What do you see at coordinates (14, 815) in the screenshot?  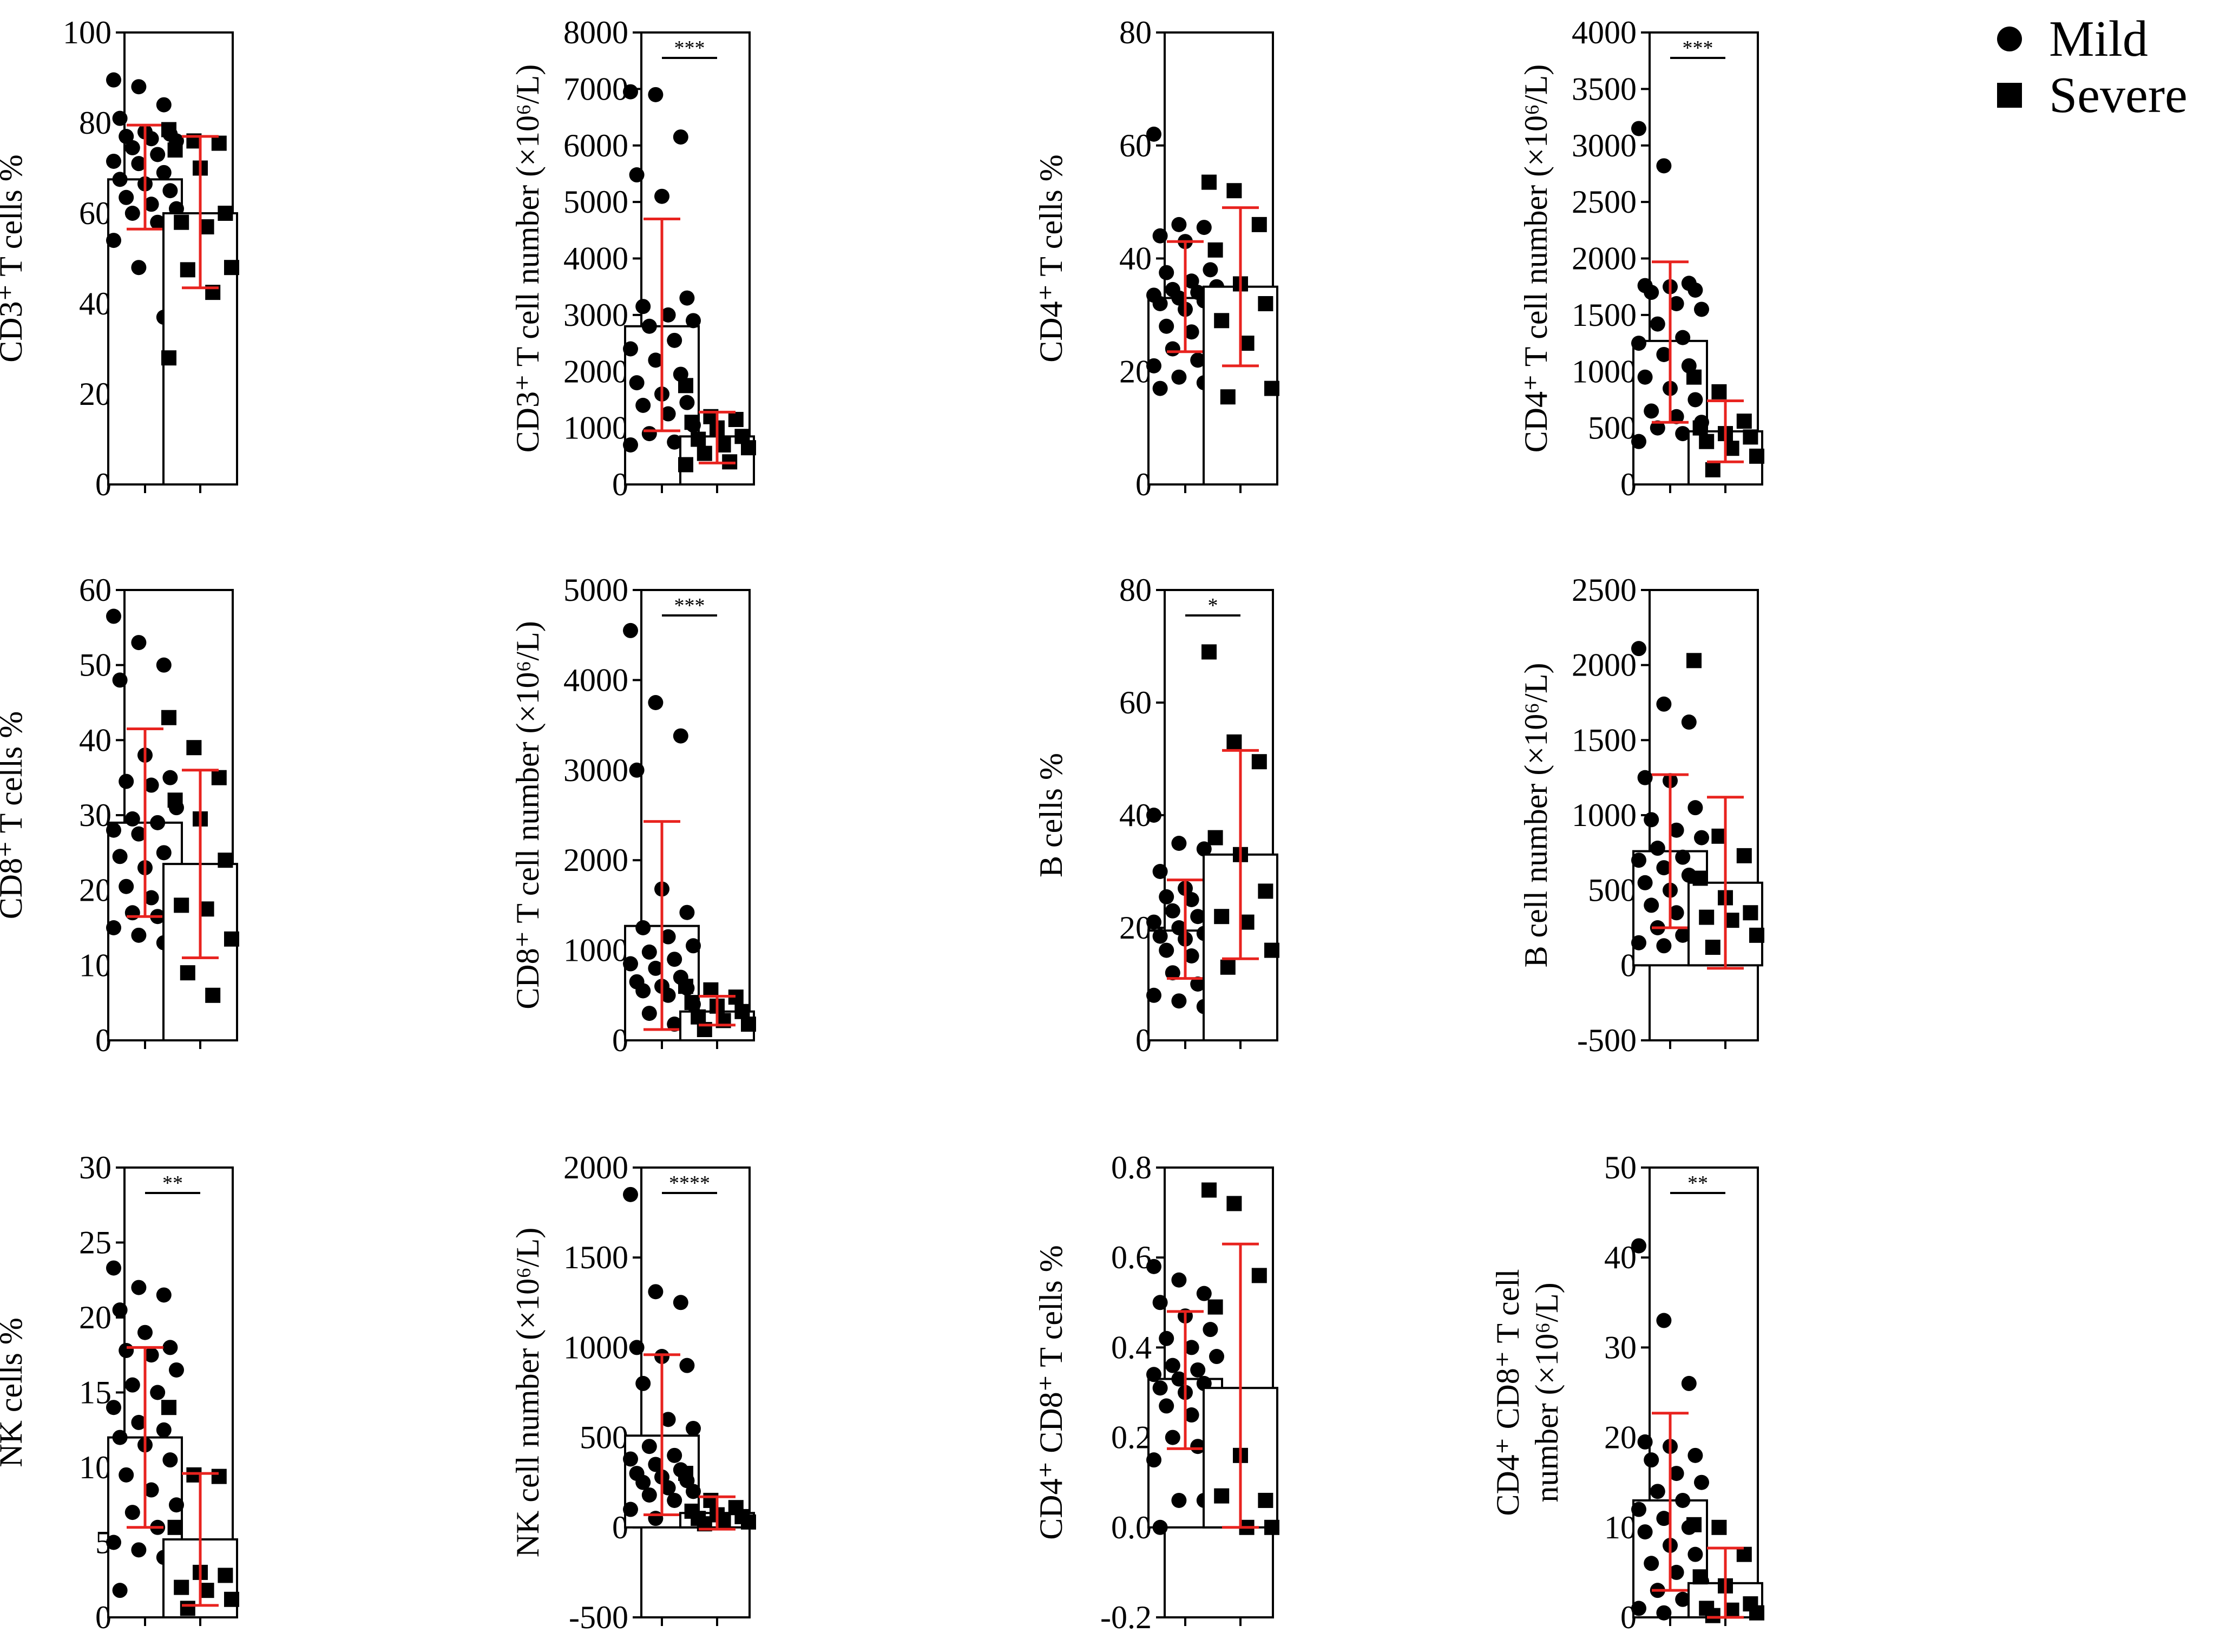 I see `y-axis-label: CD8⁺ T cells %` at bounding box center [14, 815].